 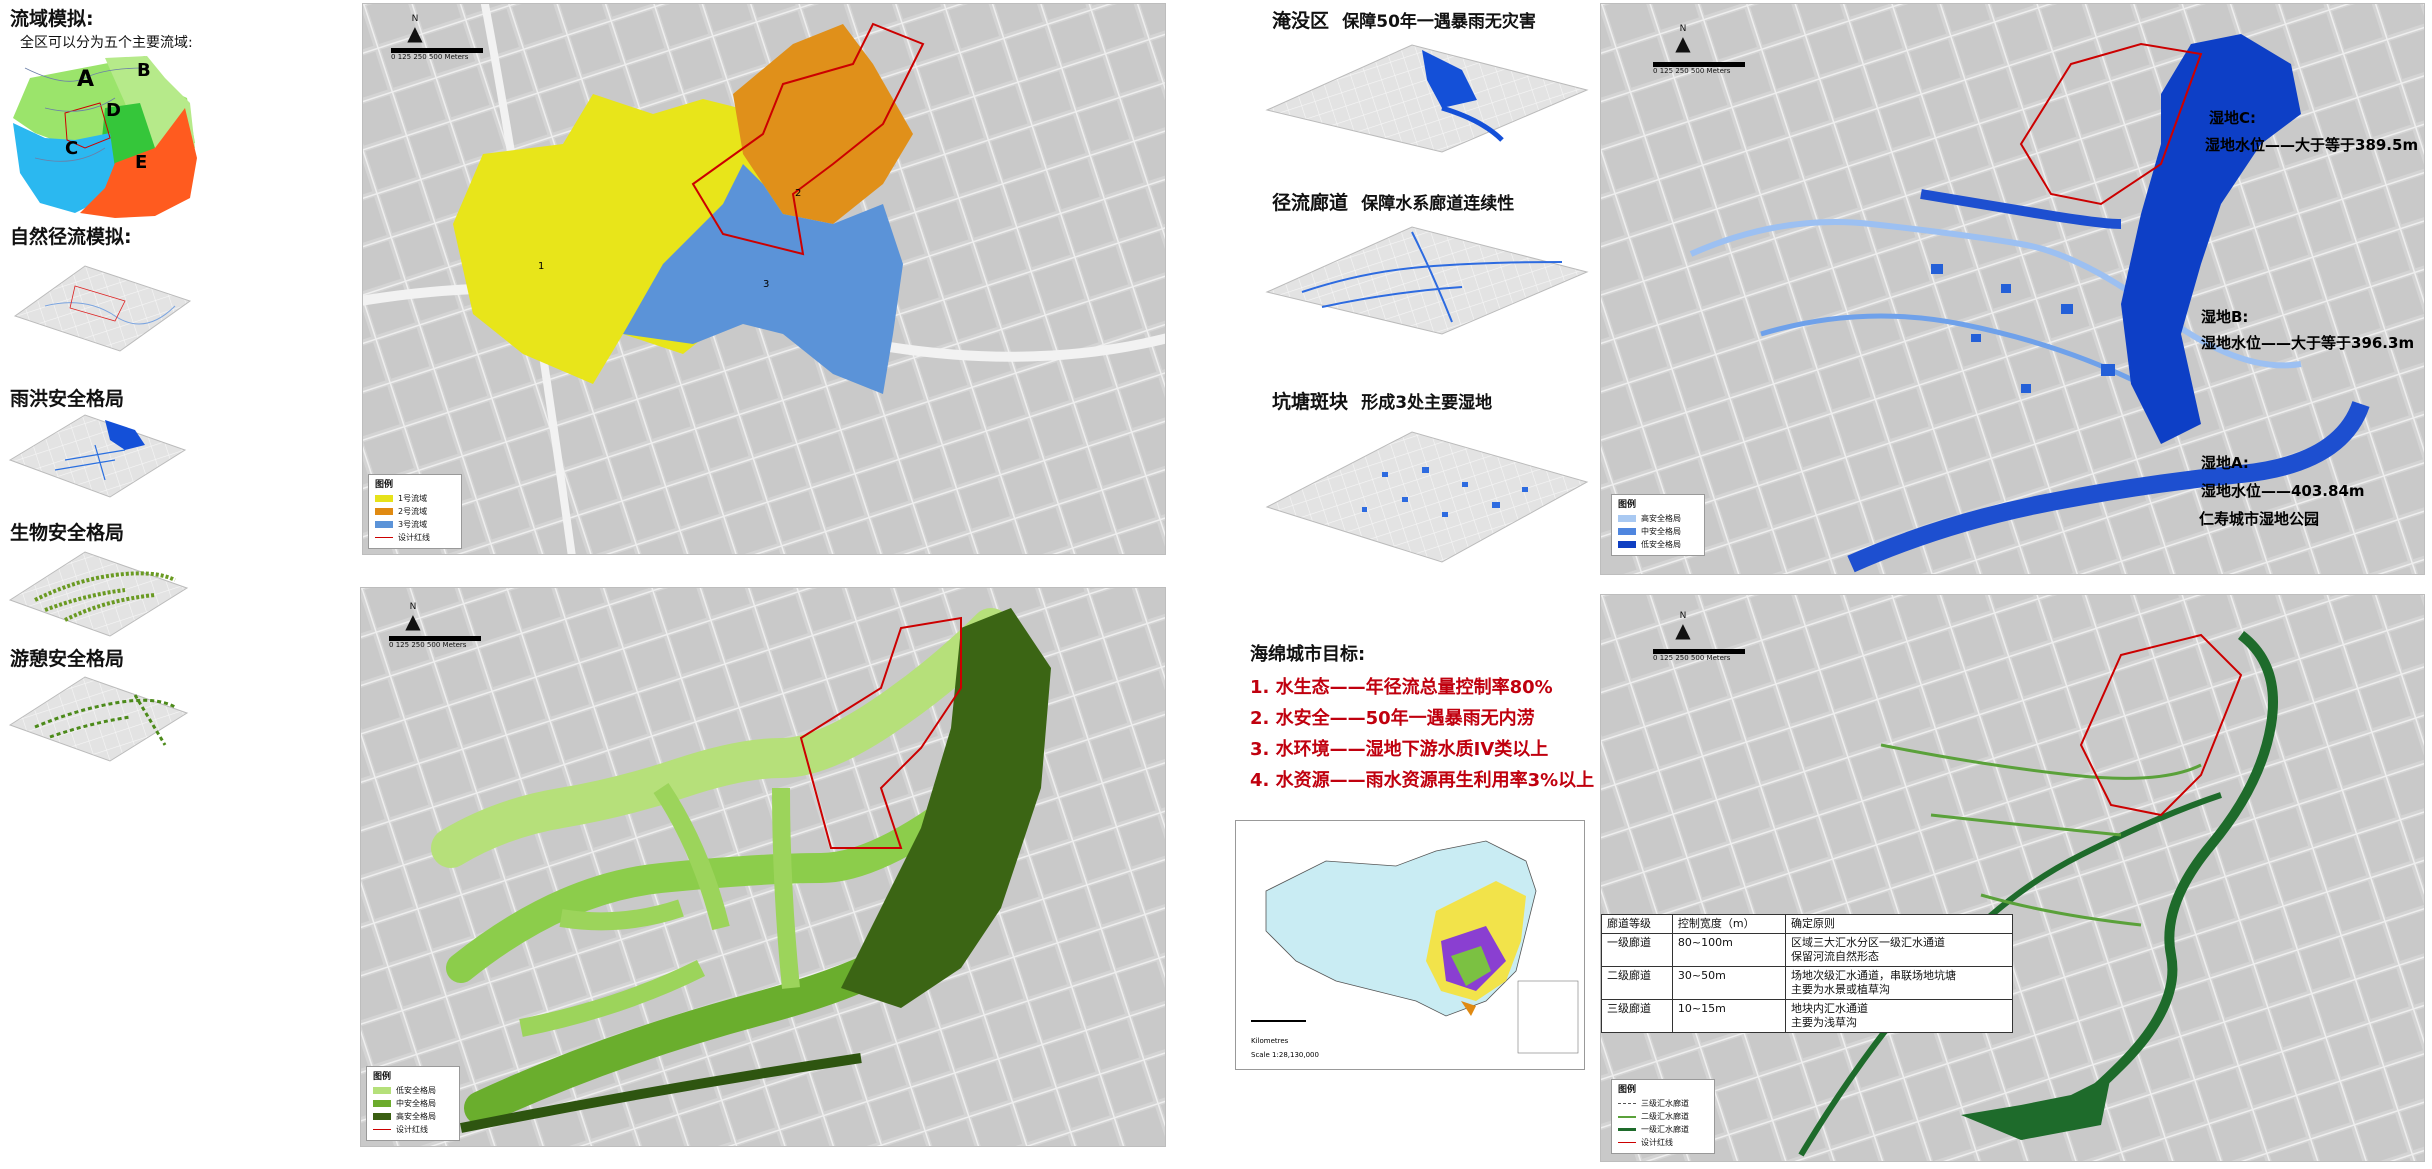 I want to click on recreation-pattern-title: 游憩安全格局, so click(x=67, y=659).